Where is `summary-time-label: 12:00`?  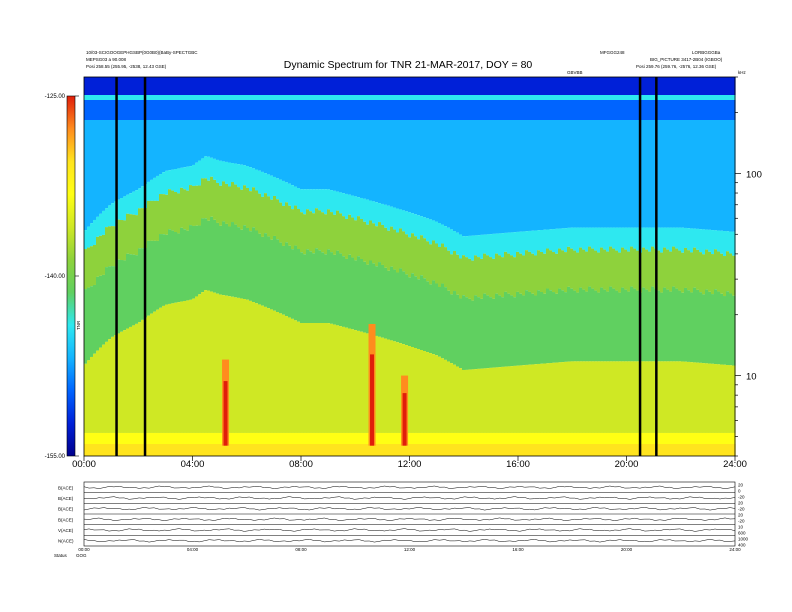 summary-time-label: 12:00 is located at coordinates (410, 549).